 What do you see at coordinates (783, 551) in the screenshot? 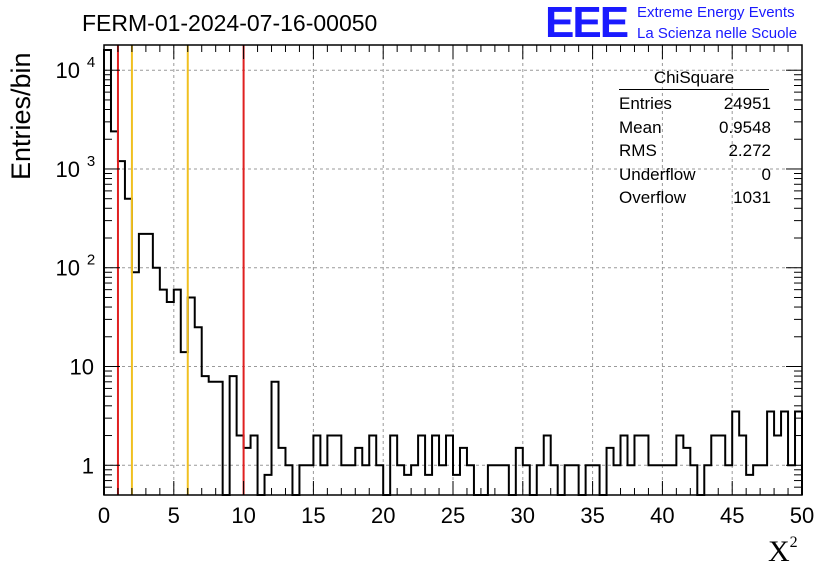
I see `x-axis-label: X2` at bounding box center [783, 551].